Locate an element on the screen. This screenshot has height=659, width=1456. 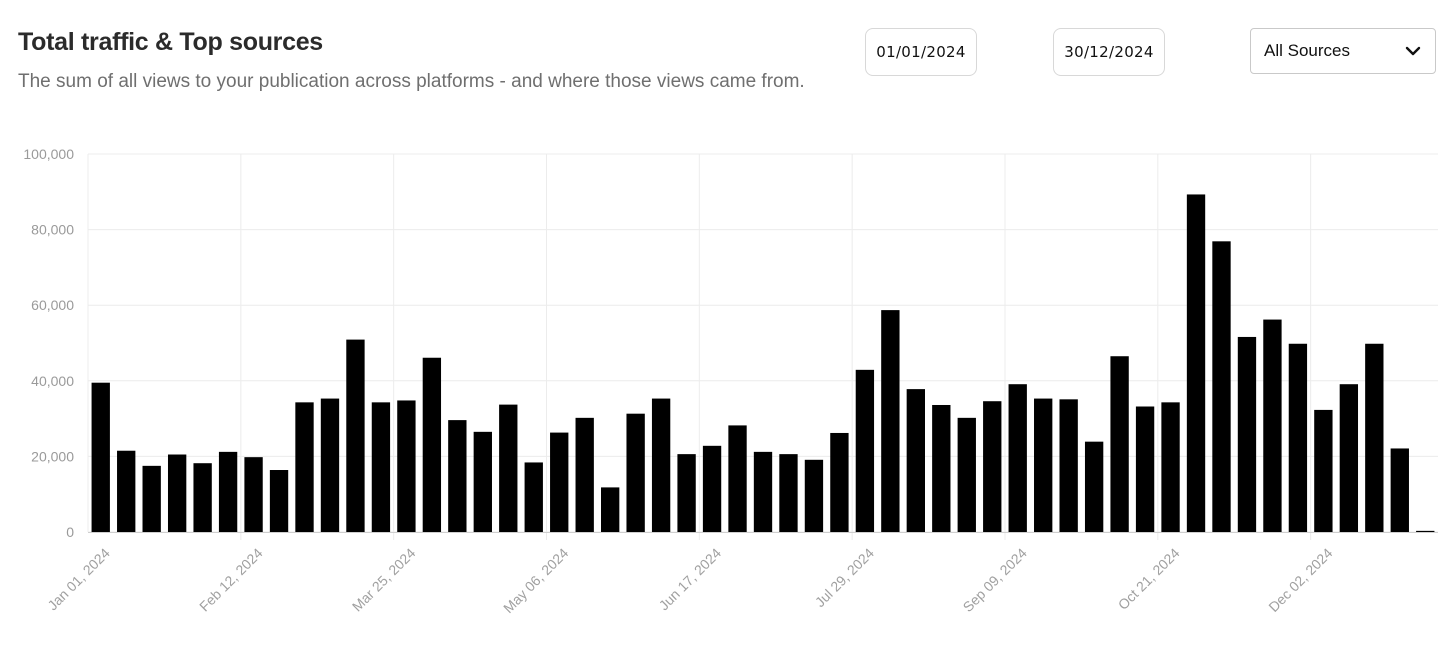
end-date-input: 30/12/2024 is located at coordinates (1109, 52).